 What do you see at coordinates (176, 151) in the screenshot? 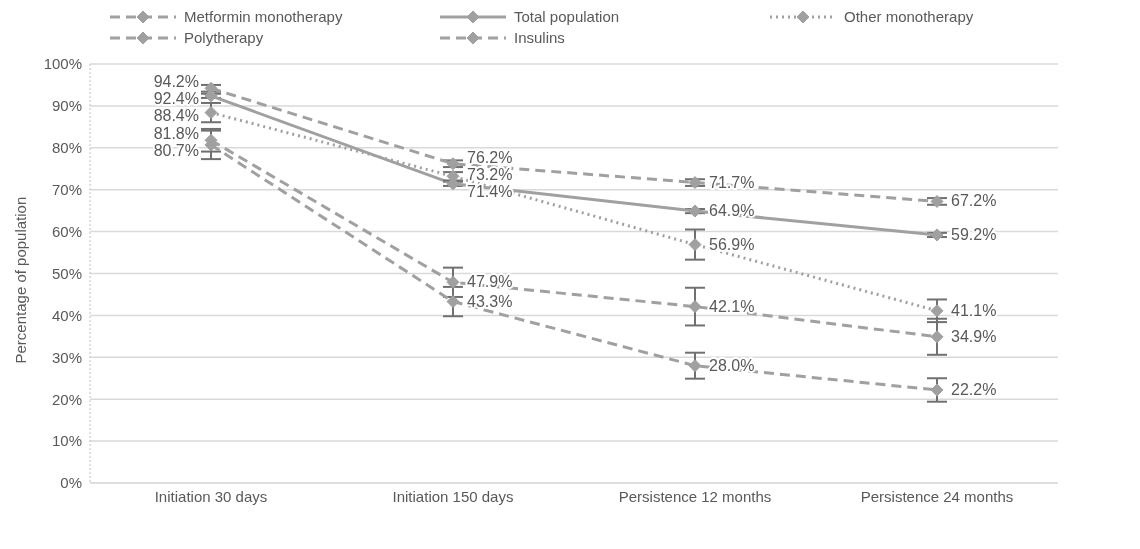
I see `data-label: 80.7%` at bounding box center [176, 151].